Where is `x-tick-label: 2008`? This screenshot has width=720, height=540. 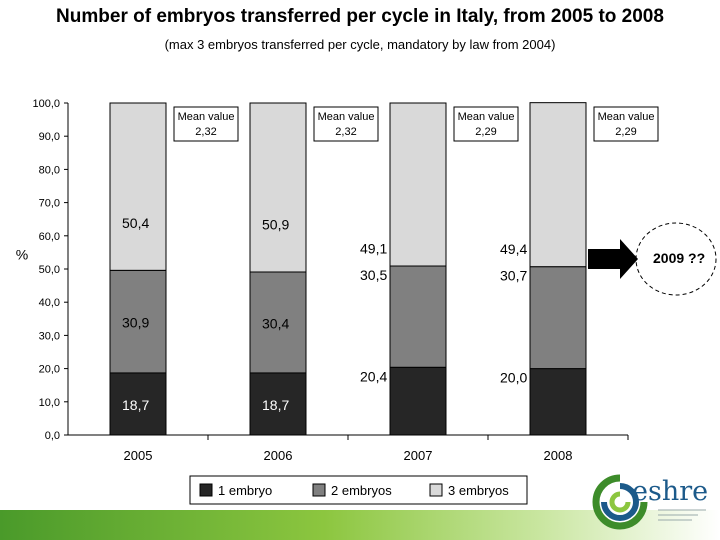
x-tick-label: 2008 is located at coordinates (558, 455).